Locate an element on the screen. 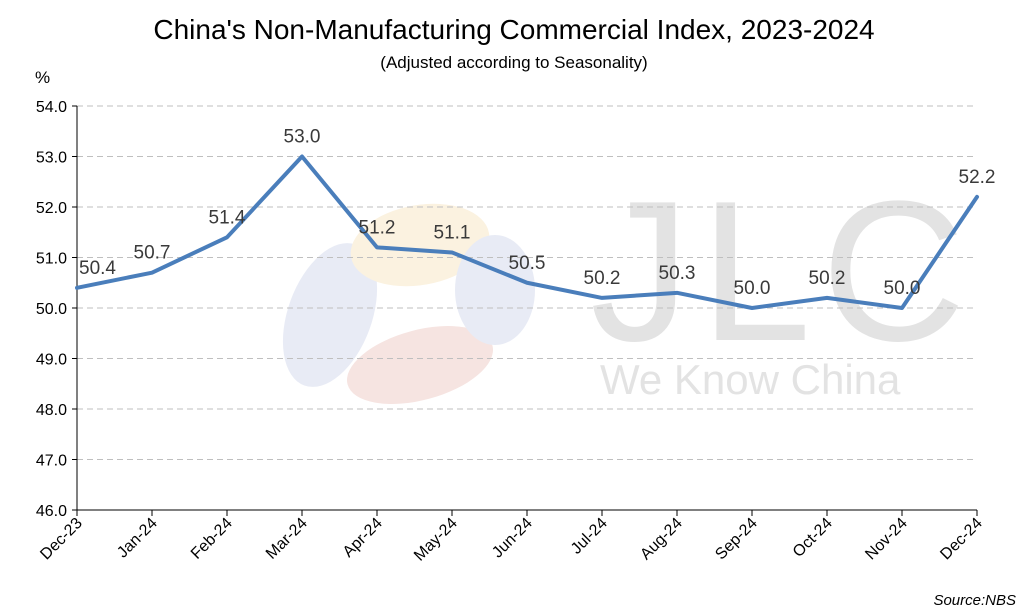 This screenshot has height=615, width=1028. y-tick-label: 49.0 is located at coordinates (51, 360).